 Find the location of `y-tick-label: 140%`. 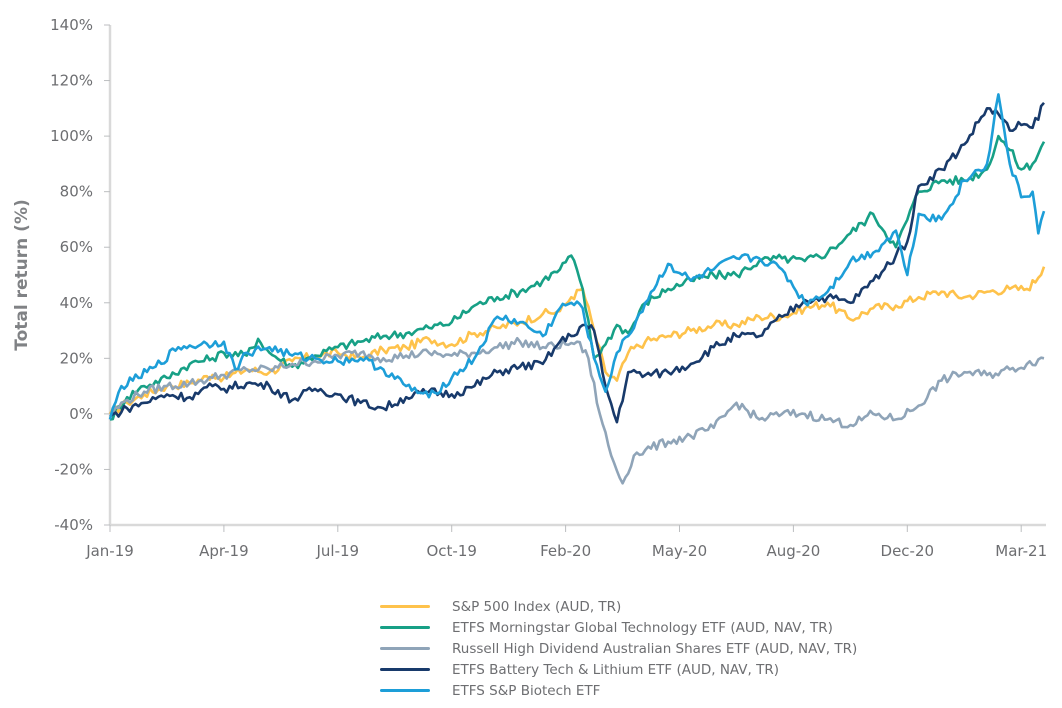

y-tick-label: 140% is located at coordinates (71, 25).